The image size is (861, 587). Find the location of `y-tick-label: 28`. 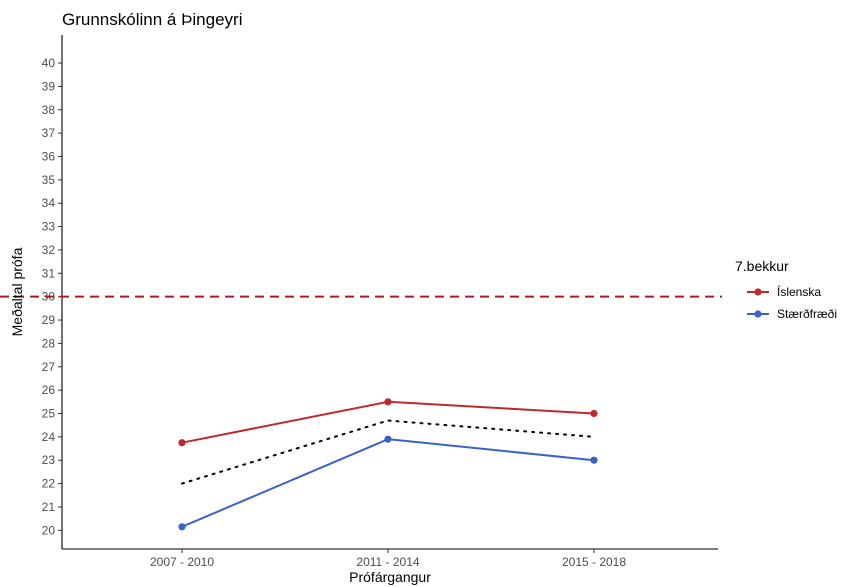

y-tick-label: 28 is located at coordinates (49, 343).